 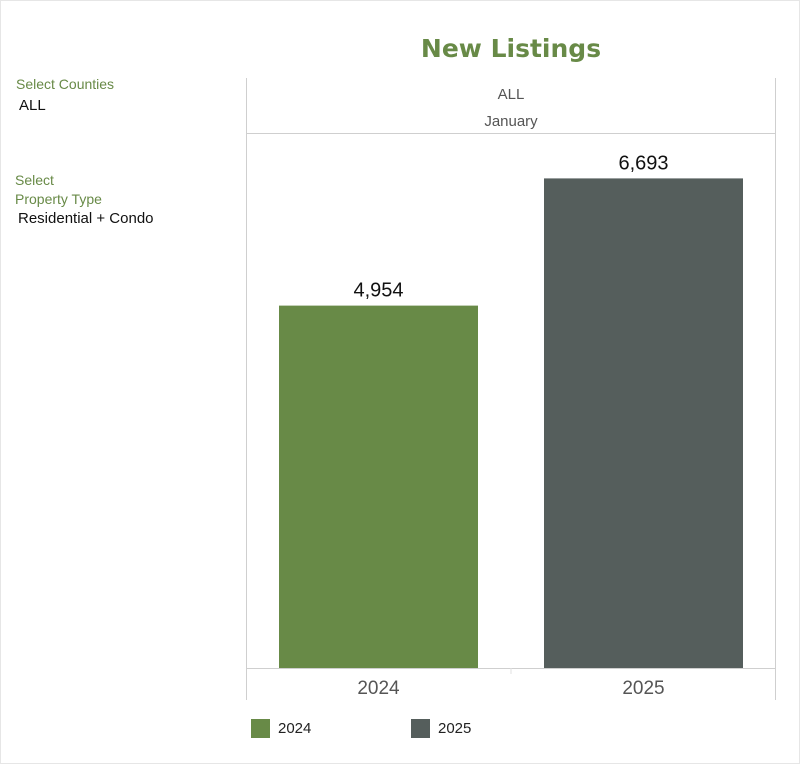 I want to click on header-county: ALL, so click(x=511, y=94).